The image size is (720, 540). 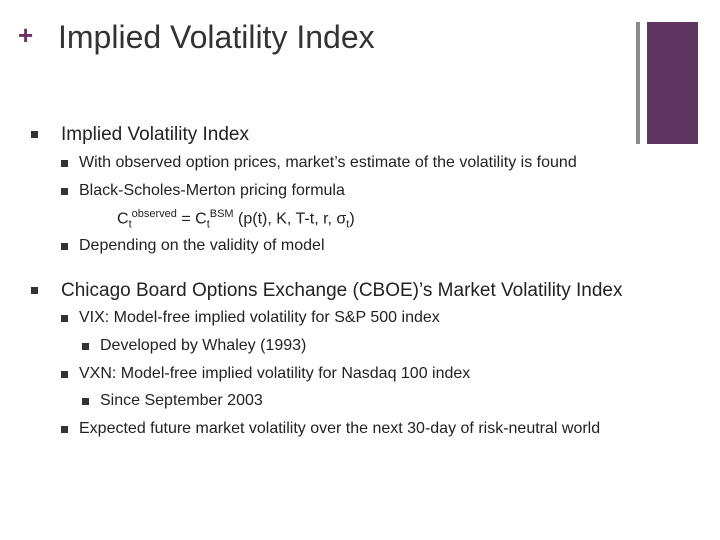 I want to click on list-item: Black-Scholes-Merton pricing formula, so click(x=212, y=190).